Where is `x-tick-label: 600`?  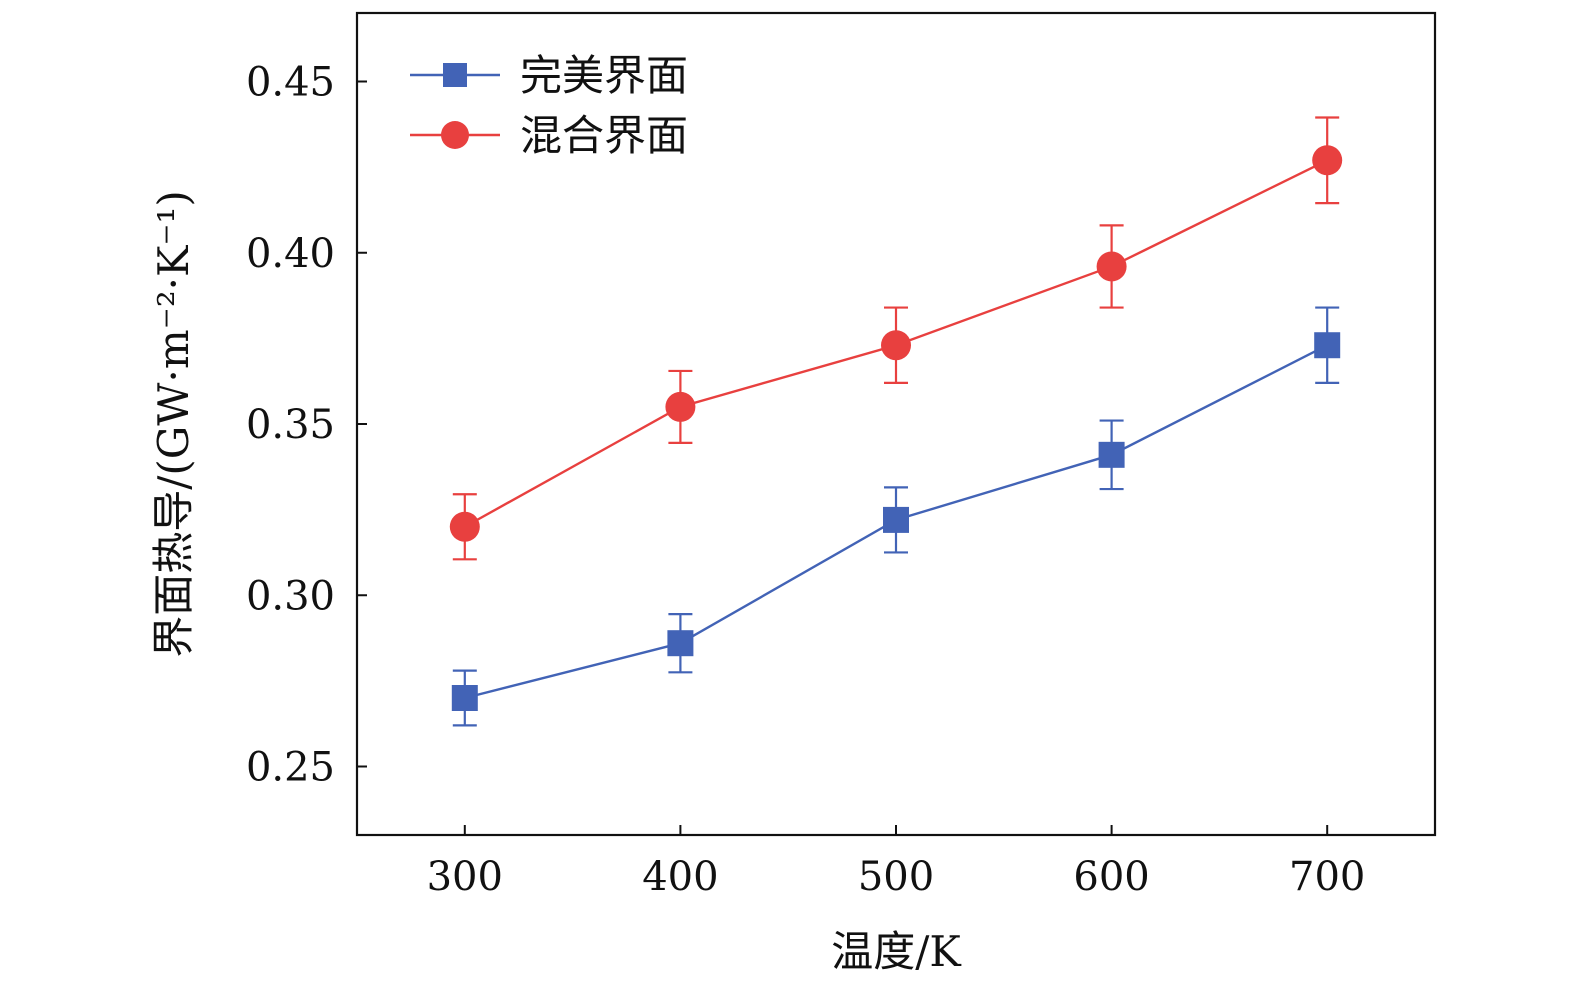 x-tick-label: 600 is located at coordinates (1111, 877).